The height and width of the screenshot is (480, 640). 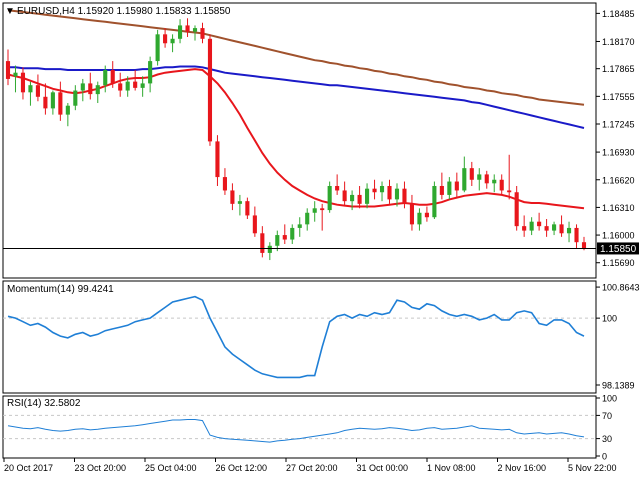 What do you see at coordinates (60, 289) in the screenshot?
I see `momentum-title: Momentum(14) 99.4241` at bounding box center [60, 289].